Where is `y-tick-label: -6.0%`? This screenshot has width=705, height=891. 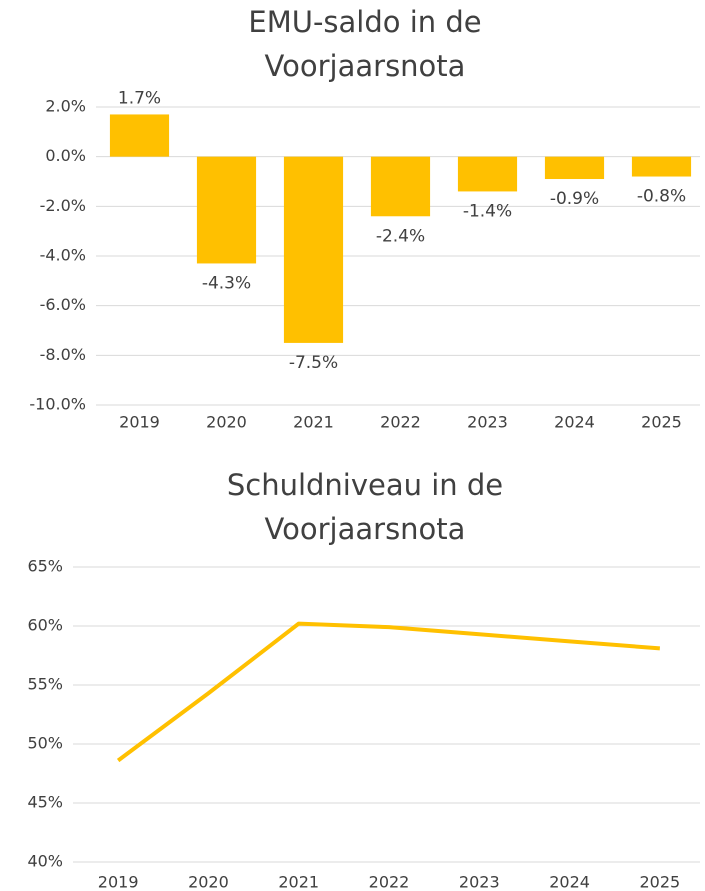 y-tick-label: -6.0% is located at coordinates (63, 304).